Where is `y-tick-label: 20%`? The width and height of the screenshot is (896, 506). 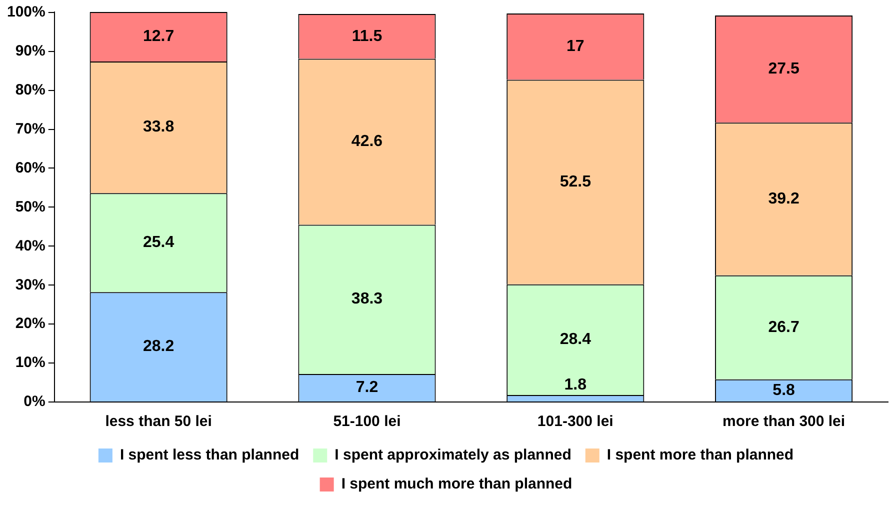
y-tick-label: 20% is located at coordinates (30, 323).